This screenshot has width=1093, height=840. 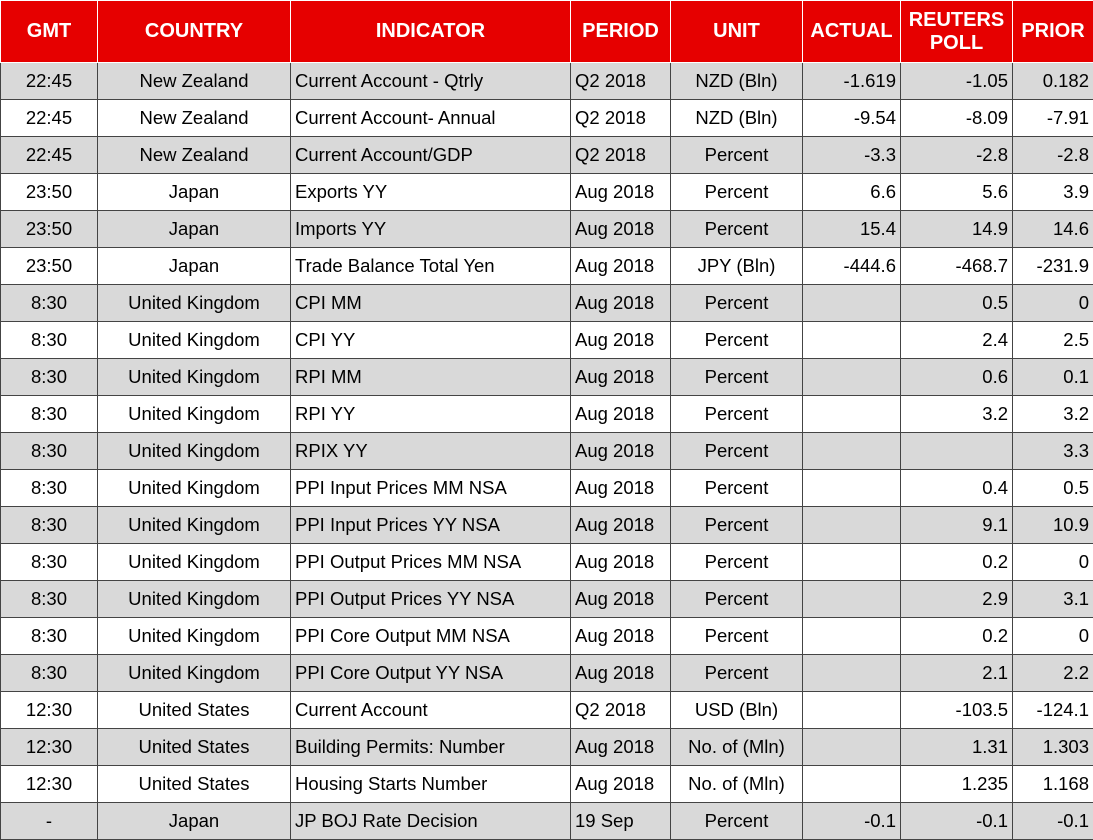 What do you see at coordinates (49, 155) in the screenshot?
I see `table-cell: 22:45` at bounding box center [49, 155].